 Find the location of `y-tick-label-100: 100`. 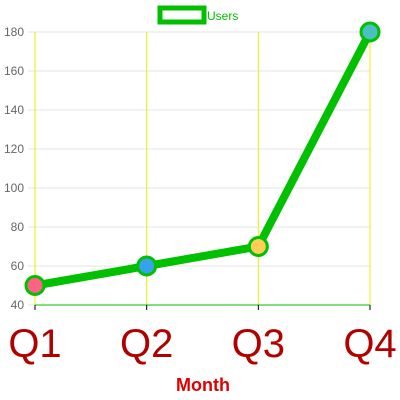

y-tick-label-100: 100 is located at coordinates (14, 188).